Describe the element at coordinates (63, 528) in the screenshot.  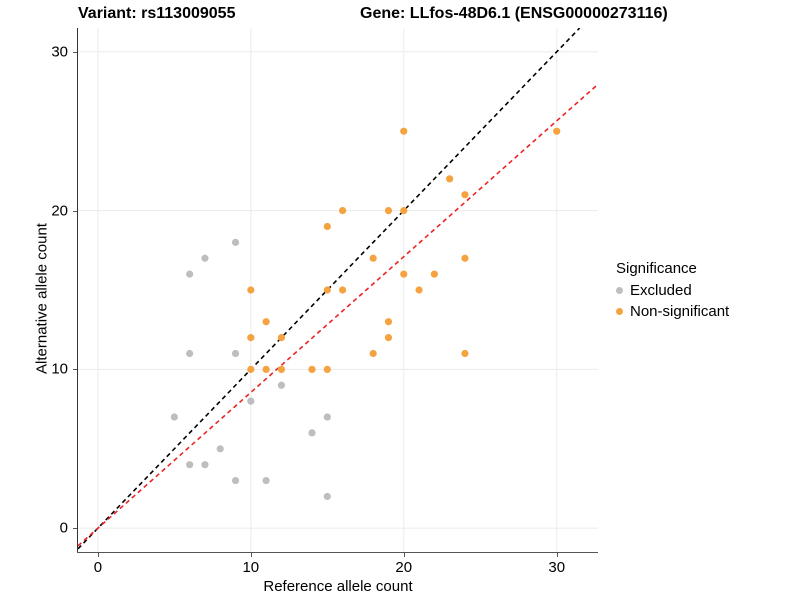
I see `y-tick-label: 0` at that location.